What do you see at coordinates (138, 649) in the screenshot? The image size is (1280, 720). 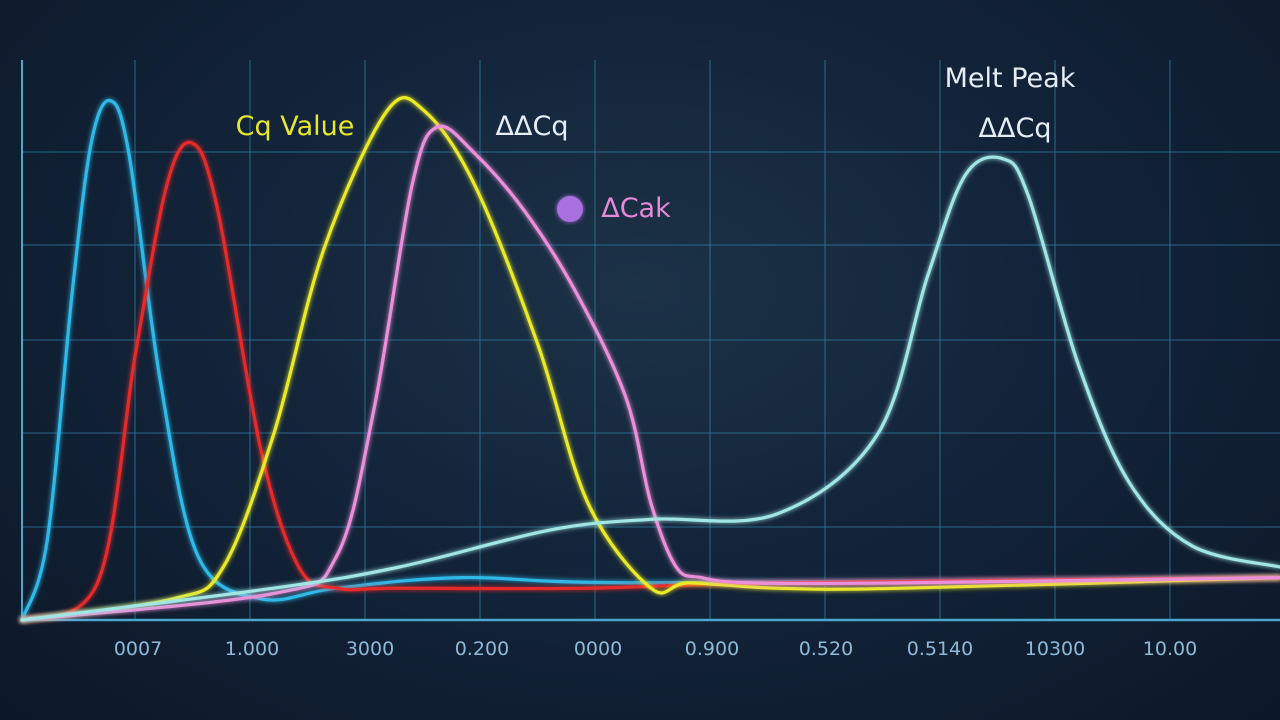 I see `x-tick-label: 0007` at bounding box center [138, 649].